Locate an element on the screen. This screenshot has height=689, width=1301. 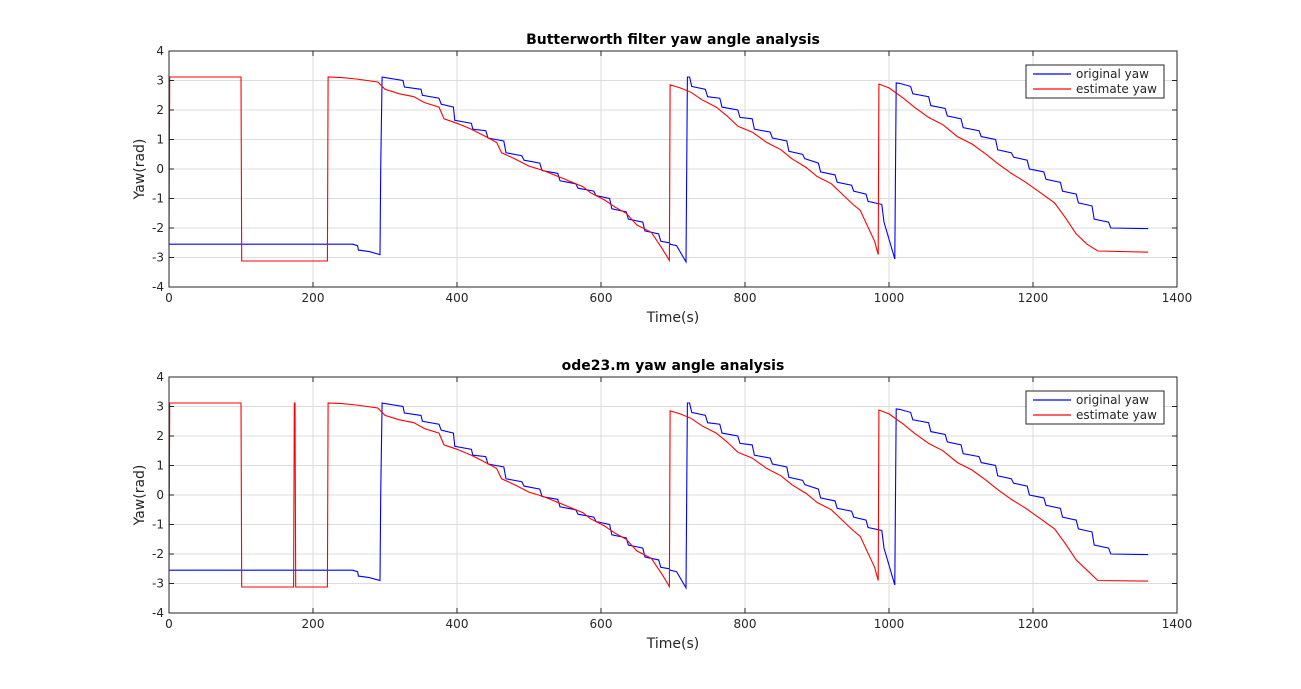
bottom-legend-box is located at coordinates (1095, 407).